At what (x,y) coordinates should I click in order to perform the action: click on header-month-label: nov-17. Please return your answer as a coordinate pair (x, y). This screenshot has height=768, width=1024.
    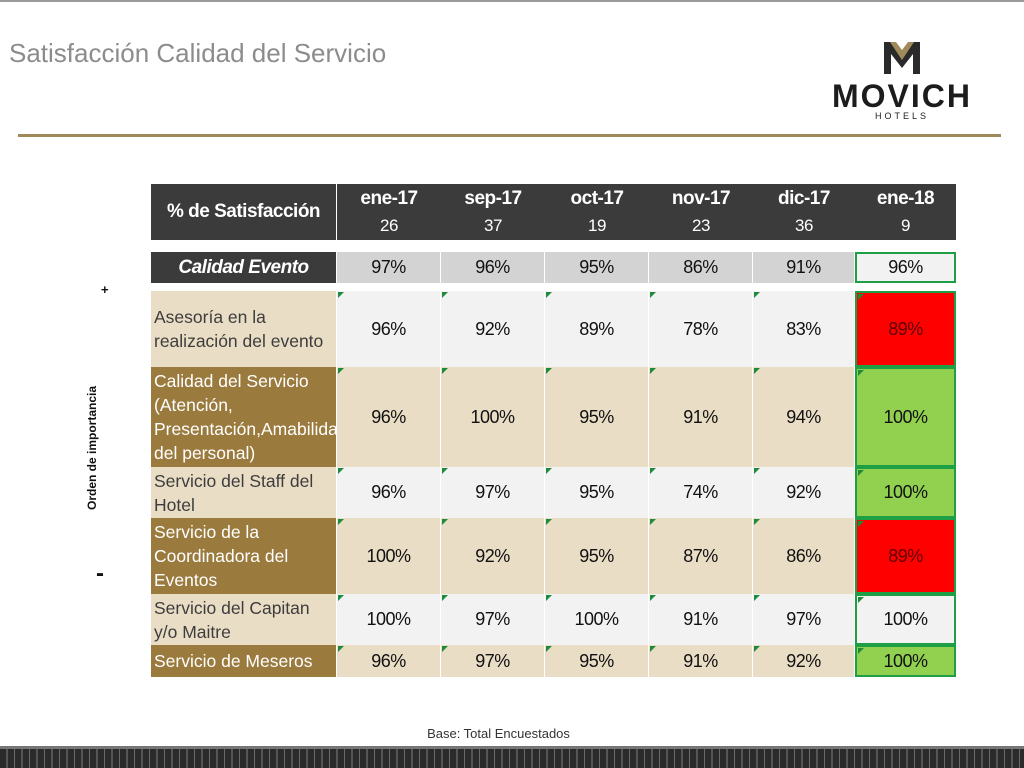
    Looking at the image, I should click on (701, 198).